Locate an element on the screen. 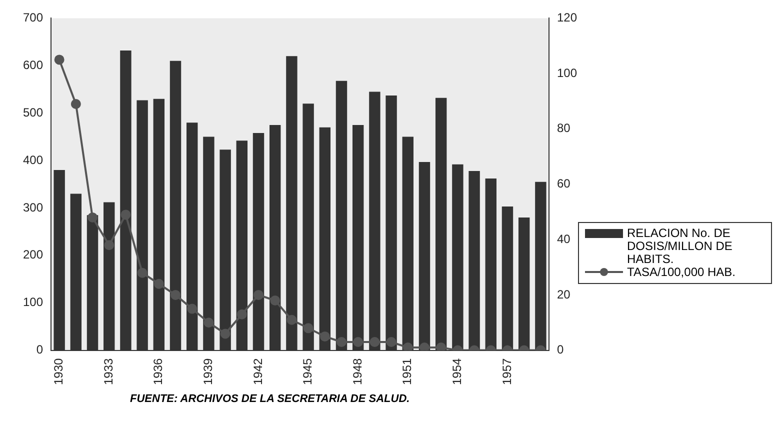 This screenshot has height=421, width=774. x-tick-label: 1933 is located at coordinates (108, 372).